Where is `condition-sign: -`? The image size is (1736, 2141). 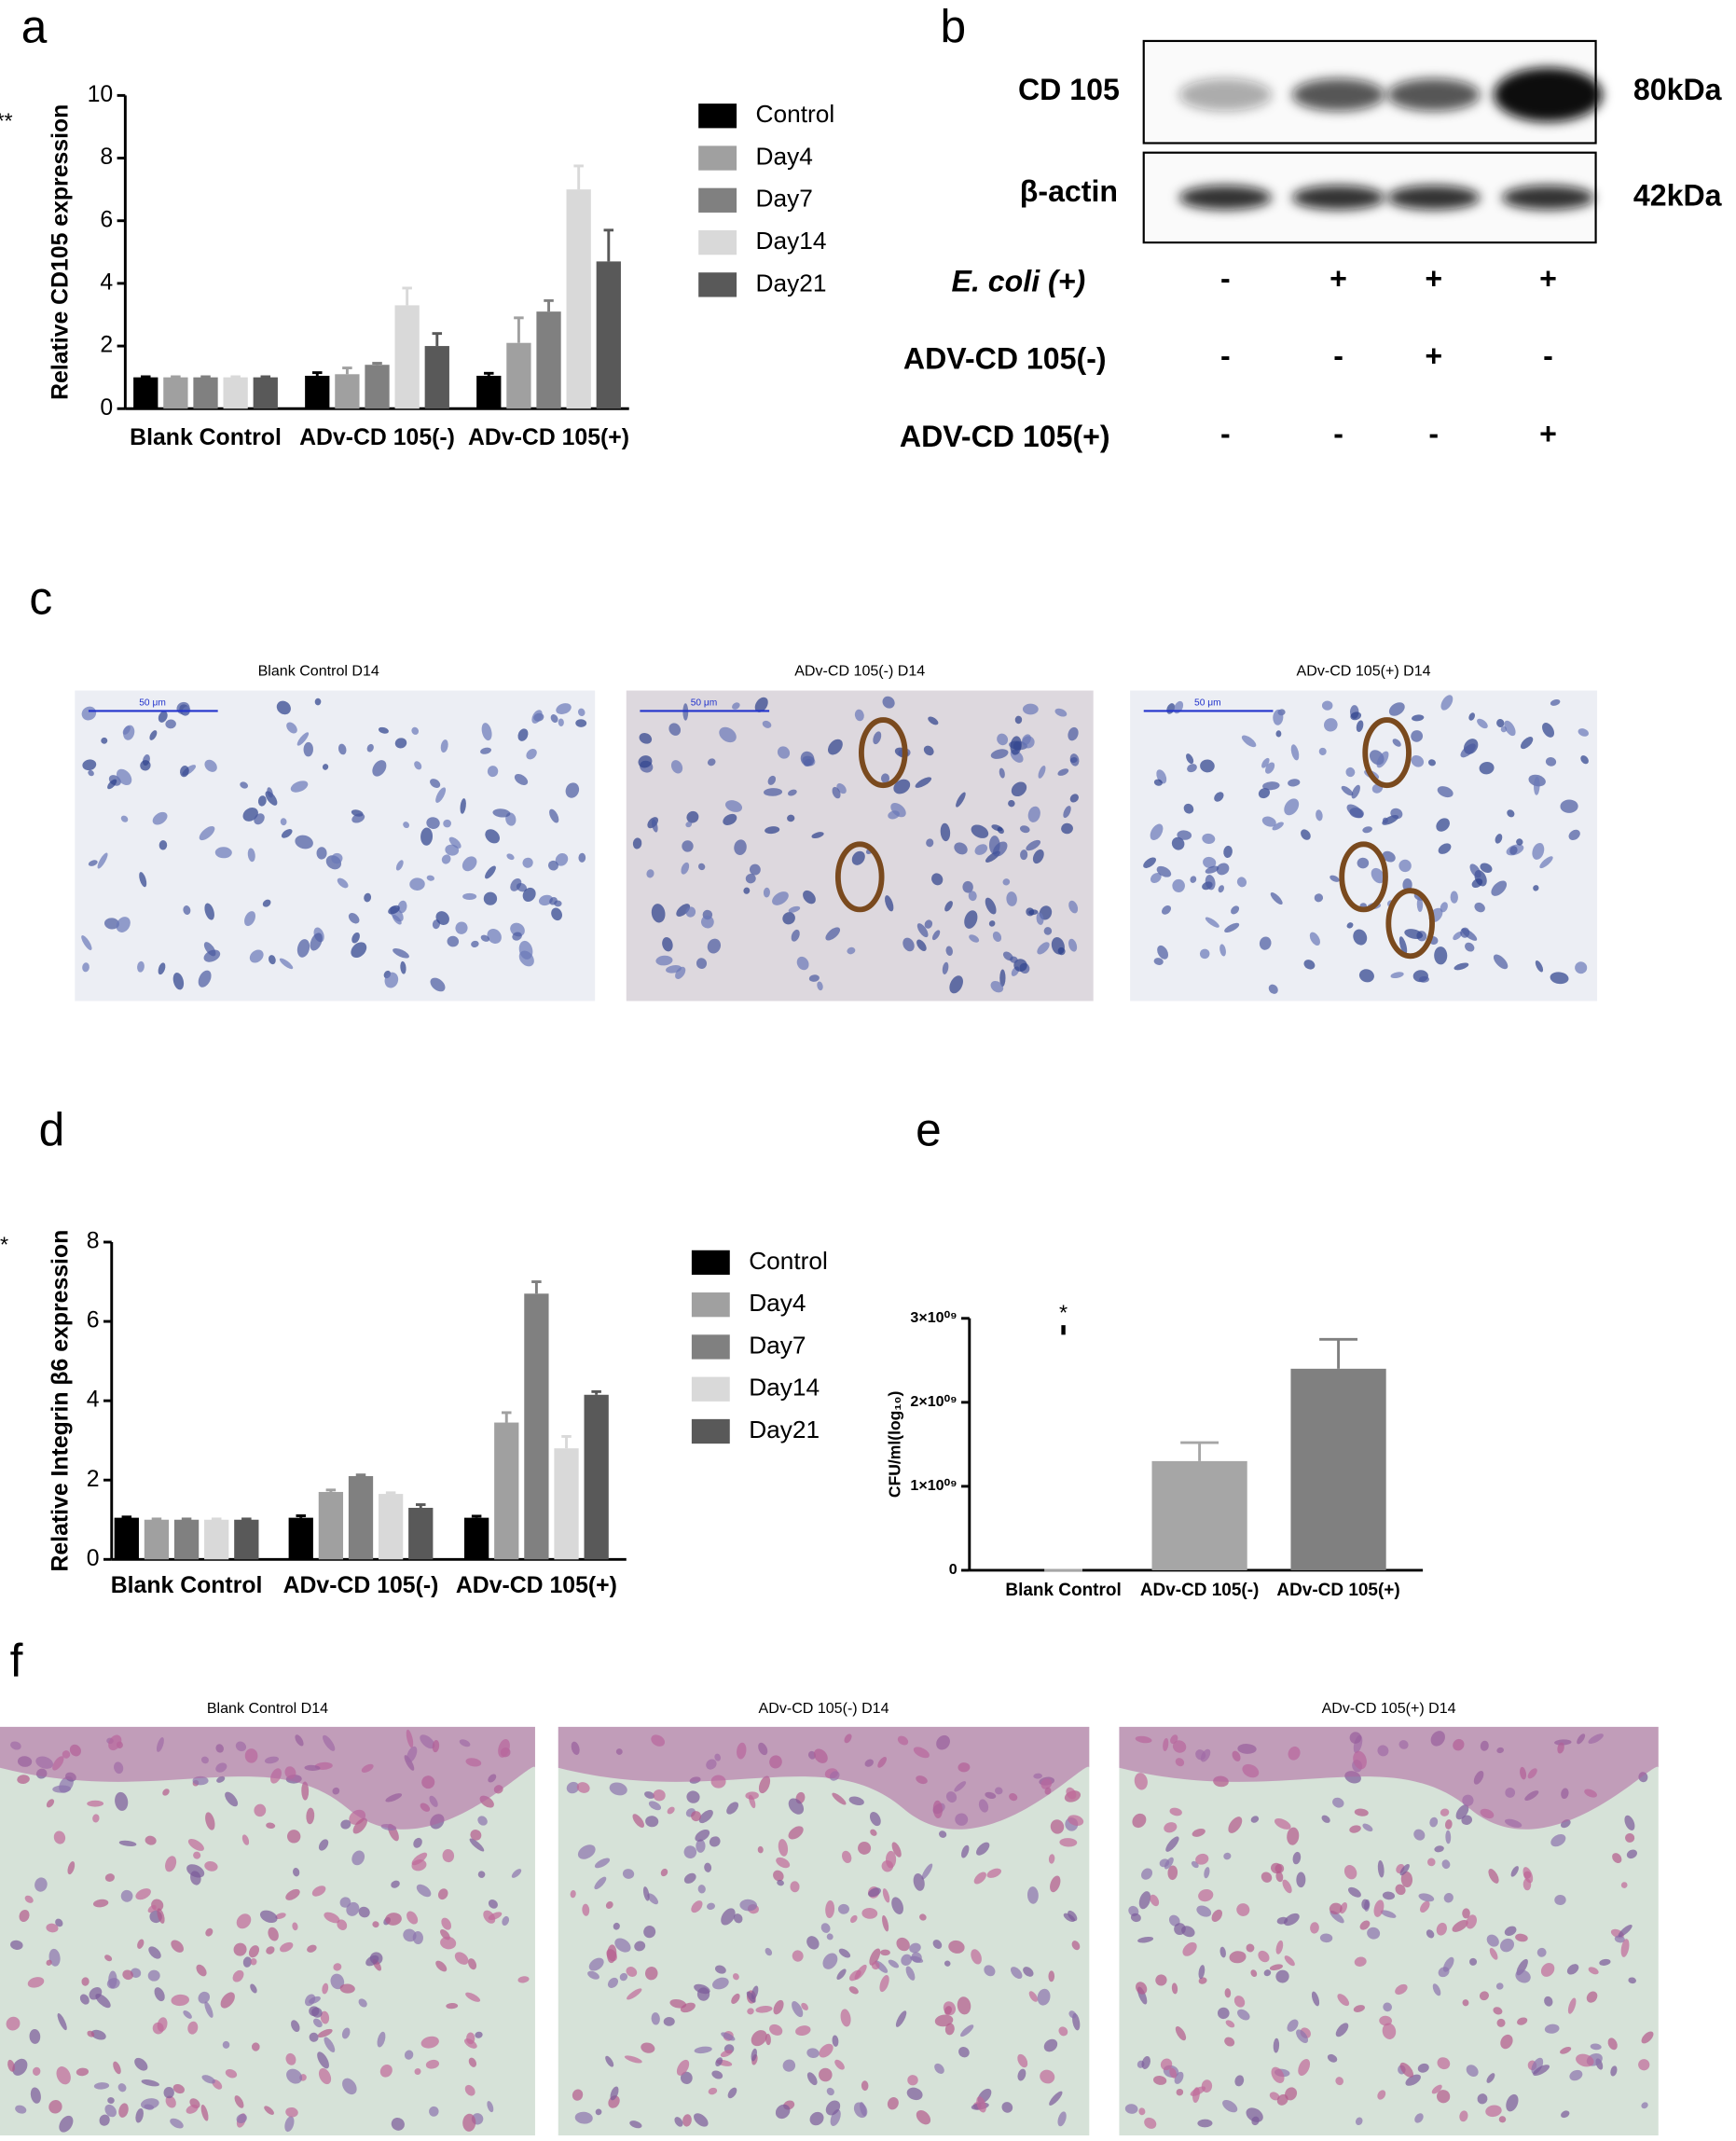 condition-sign: - is located at coordinates (1548, 356).